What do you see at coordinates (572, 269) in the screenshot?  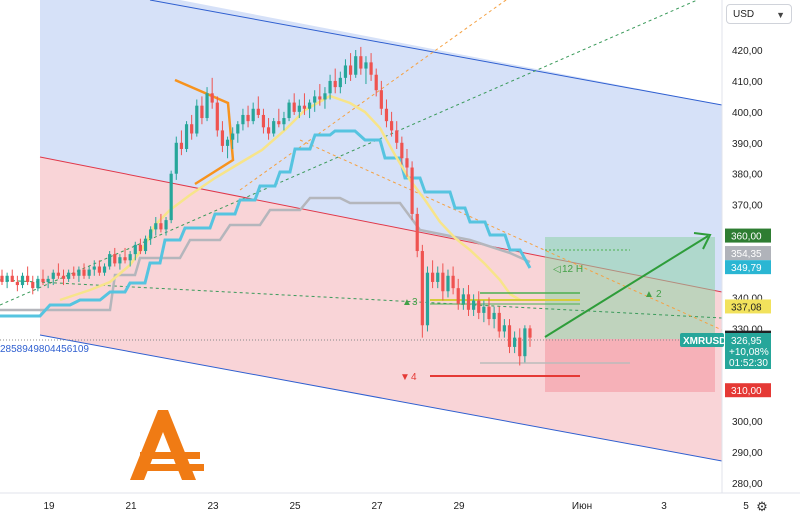 I see `annotation-12h: 12 H` at bounding box center [572, 269].